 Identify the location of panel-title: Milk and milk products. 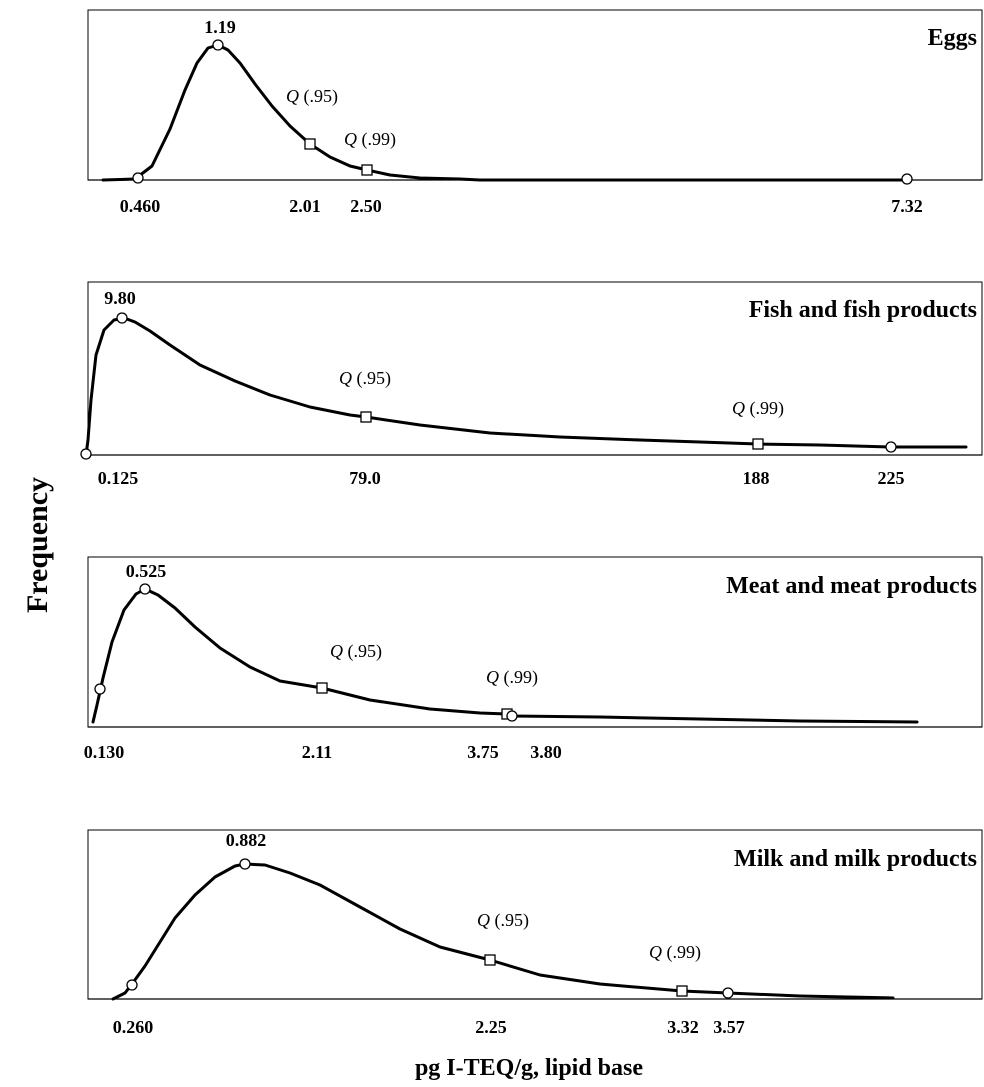
(855, 859).